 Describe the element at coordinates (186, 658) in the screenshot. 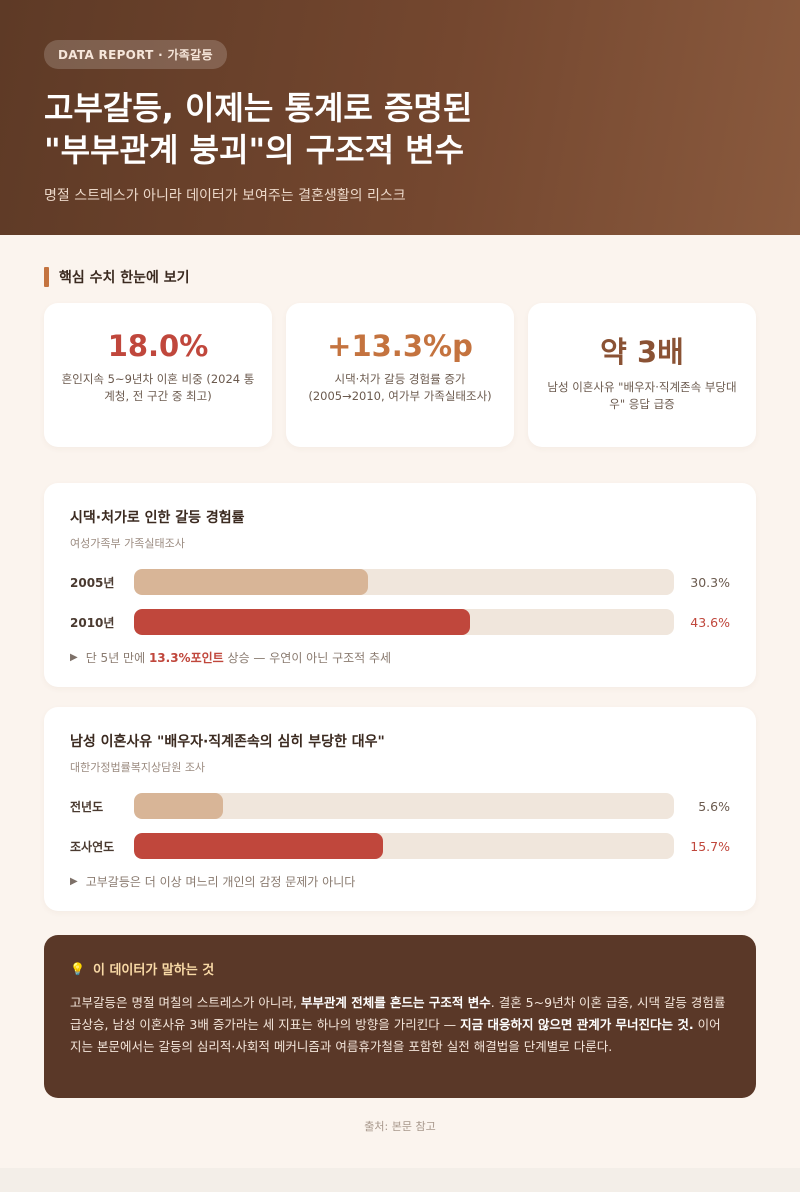

I see `note-highlight: 13.3%포인트` at that location.